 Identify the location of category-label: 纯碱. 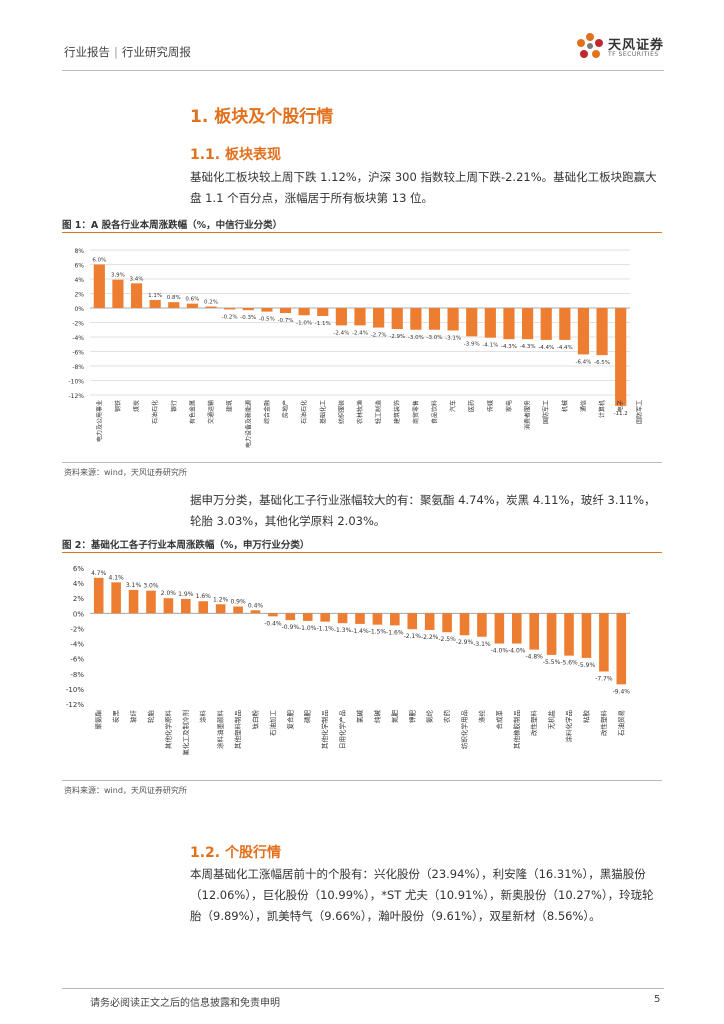
(376, 717).